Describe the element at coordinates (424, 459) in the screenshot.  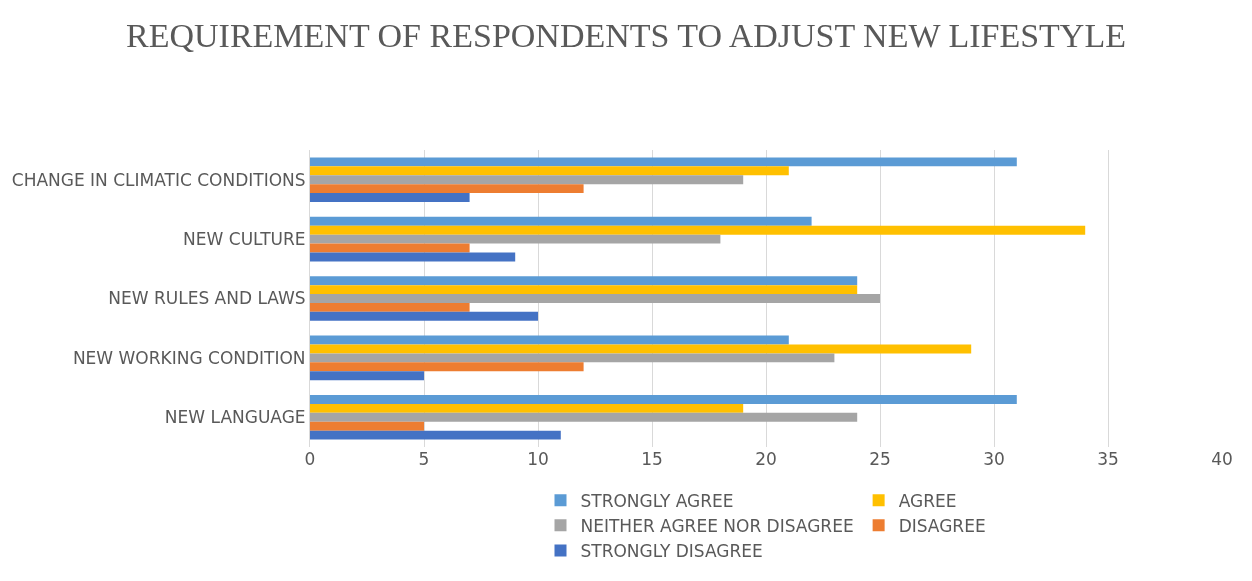
I see `x-tick-label: 5` at that location.